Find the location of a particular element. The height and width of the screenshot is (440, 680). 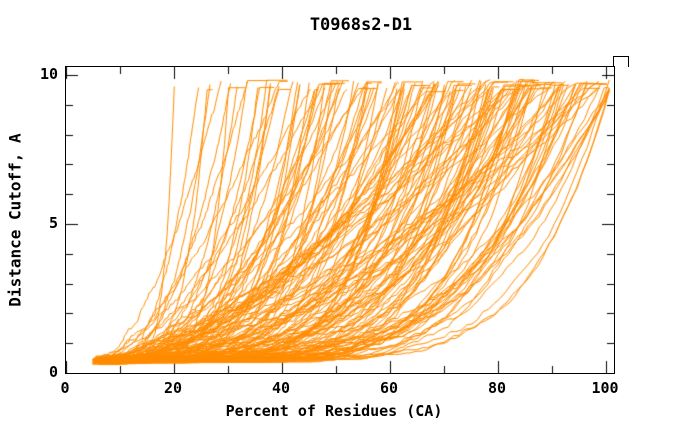

x-tick-label: 20 is located at coordinates (173, 388).